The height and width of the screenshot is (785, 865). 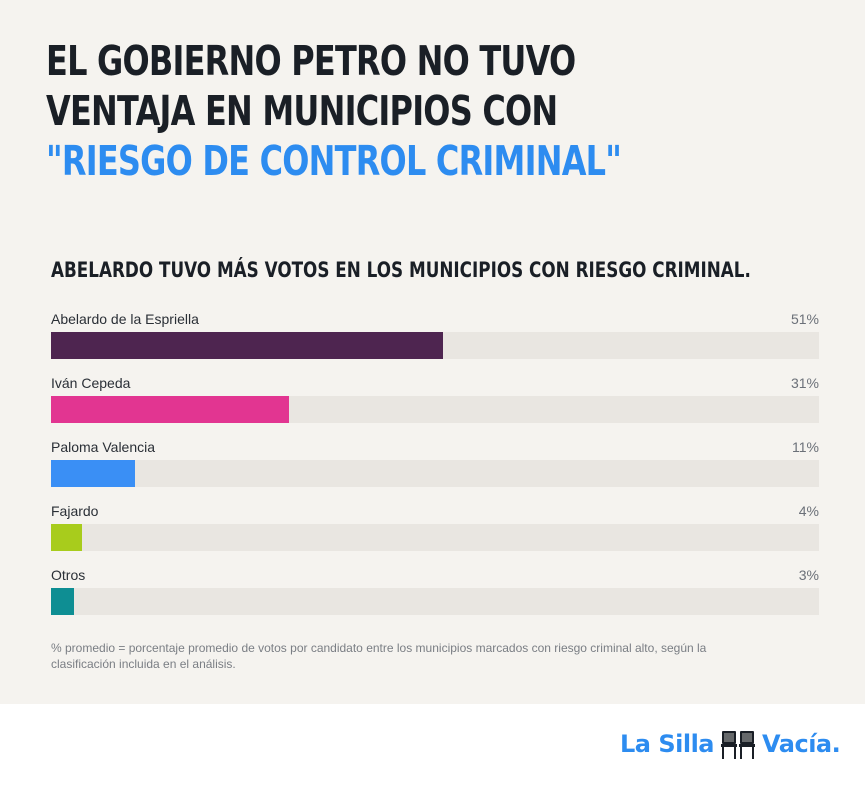 What do you see at coordinates (75, 511) in the screenshot?
I see `bar-category-label: Fajardo` at bounding box center [75, 511].